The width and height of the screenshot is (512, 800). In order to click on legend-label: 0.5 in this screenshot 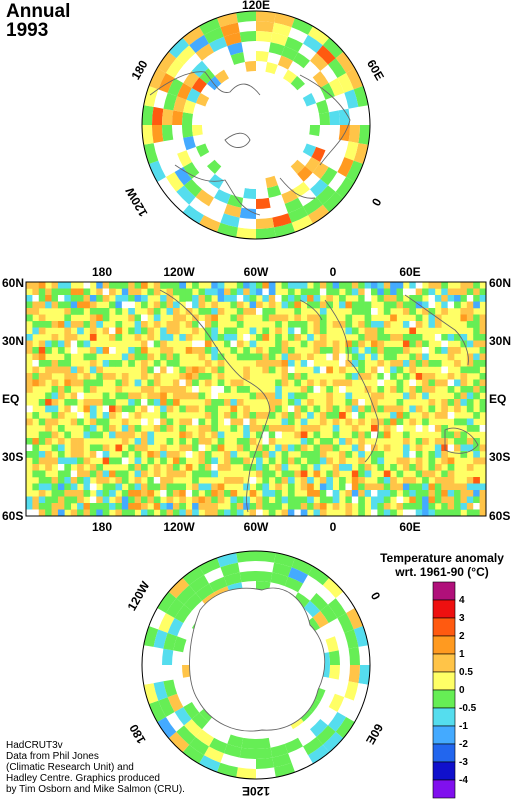, I will do `click(466, 672)`.